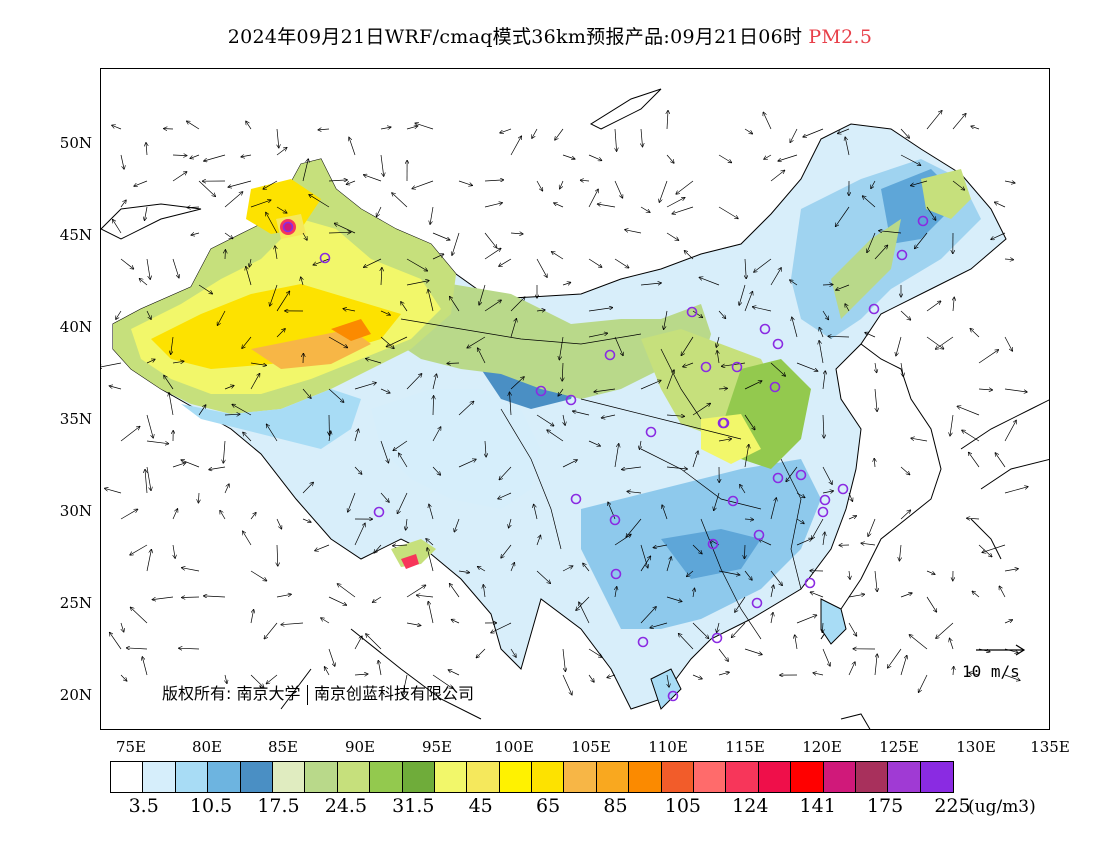 Image resolution: width=1100 pixels, height=850 pixels. What do you see at coordinates (885, 806) in the screenshot?
I see `legend-label: 175` at bounding box center [885, 806].